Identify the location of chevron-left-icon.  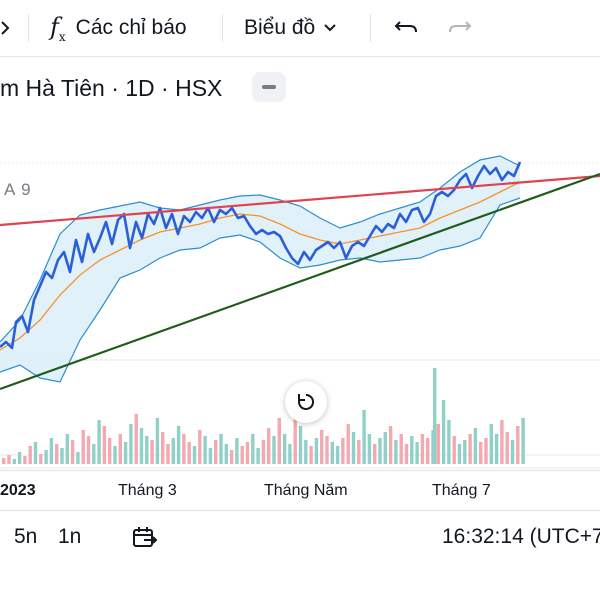
(7, 28).